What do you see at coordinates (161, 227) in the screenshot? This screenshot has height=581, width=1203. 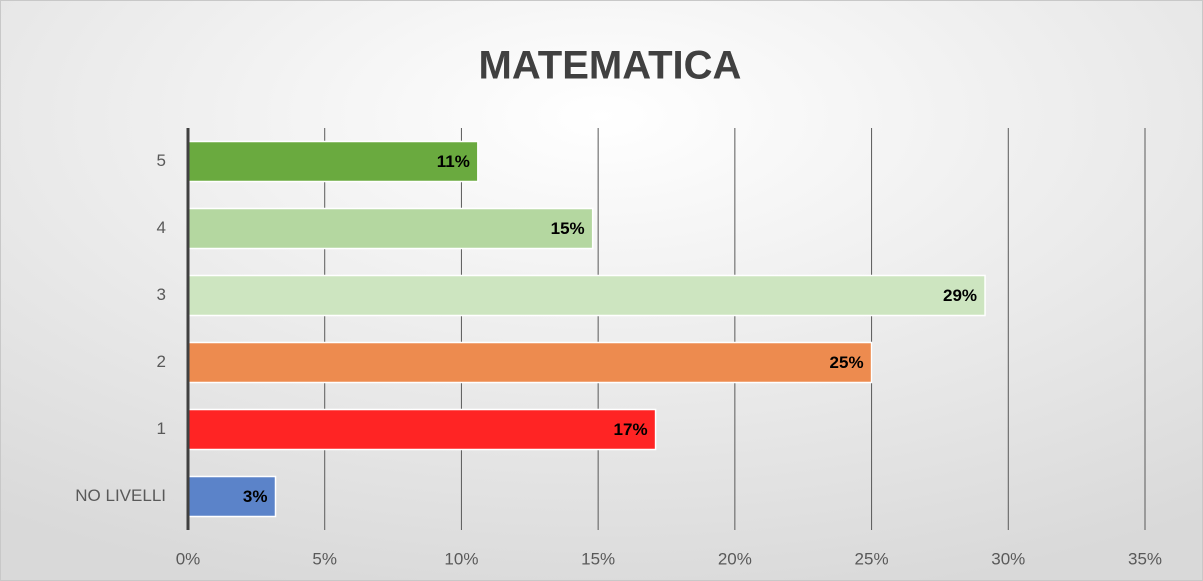 I see `y-tick-label: 4` at bounding box center [161, 227].